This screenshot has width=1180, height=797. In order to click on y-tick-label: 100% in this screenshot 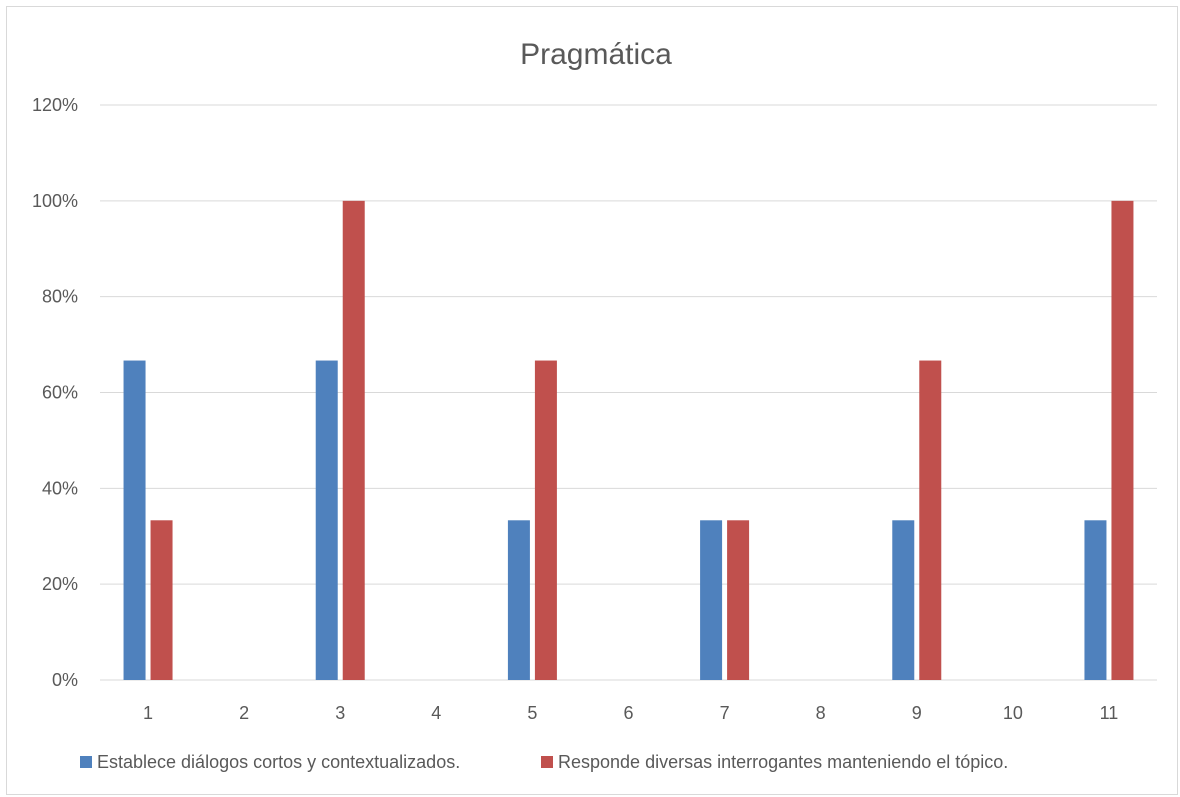, I will do `click(55, 201)`.